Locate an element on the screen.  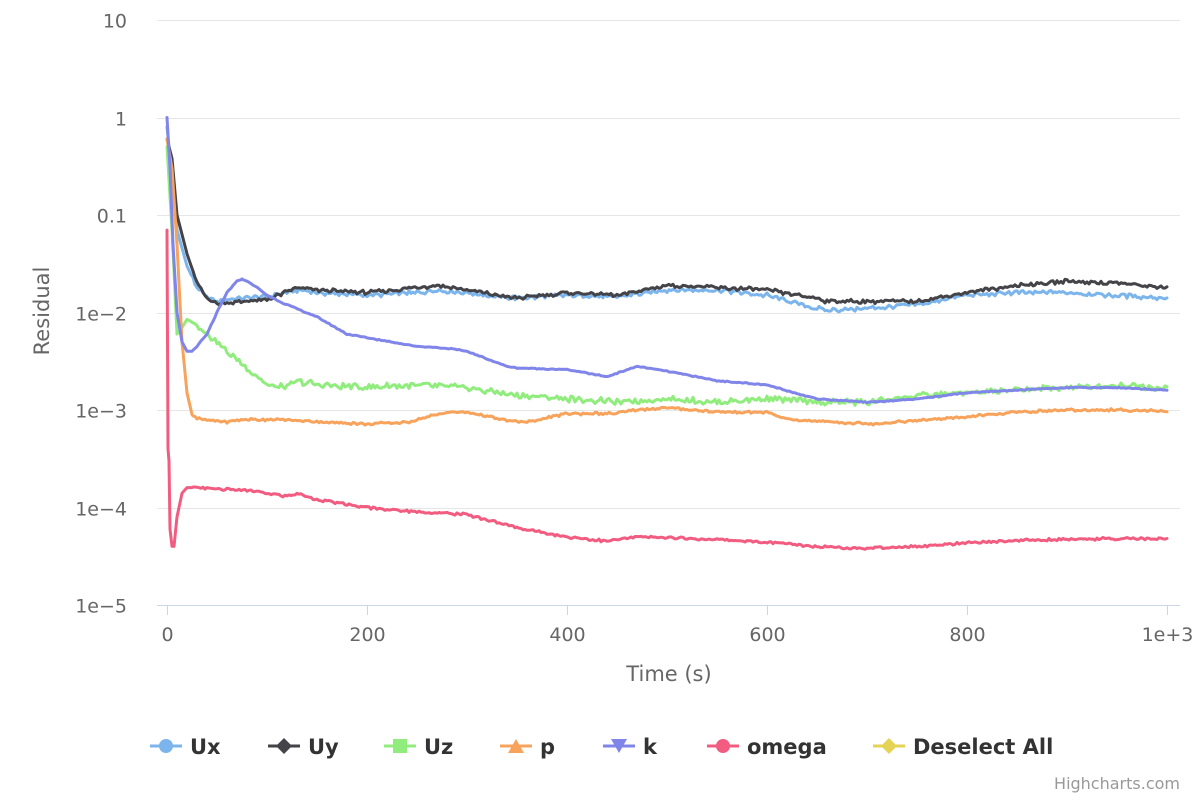
credits-link: Highcharts.com is located at coordinates (1117, 783).